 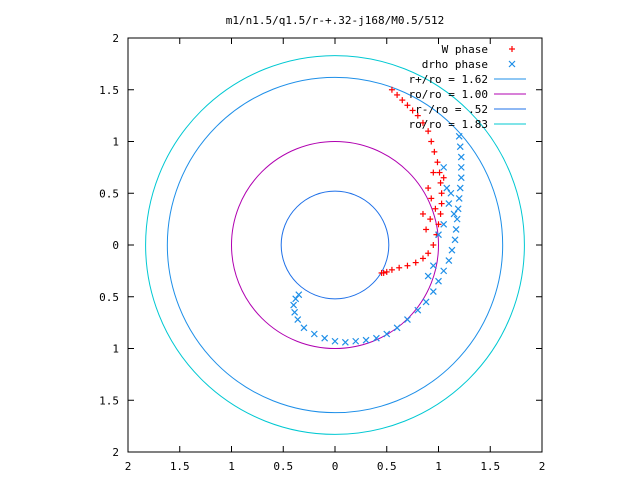 What do you see at coordinates (335, 466) in the screenshot?
I see `x-tick-label: 0` at bounding box center [335, 466].